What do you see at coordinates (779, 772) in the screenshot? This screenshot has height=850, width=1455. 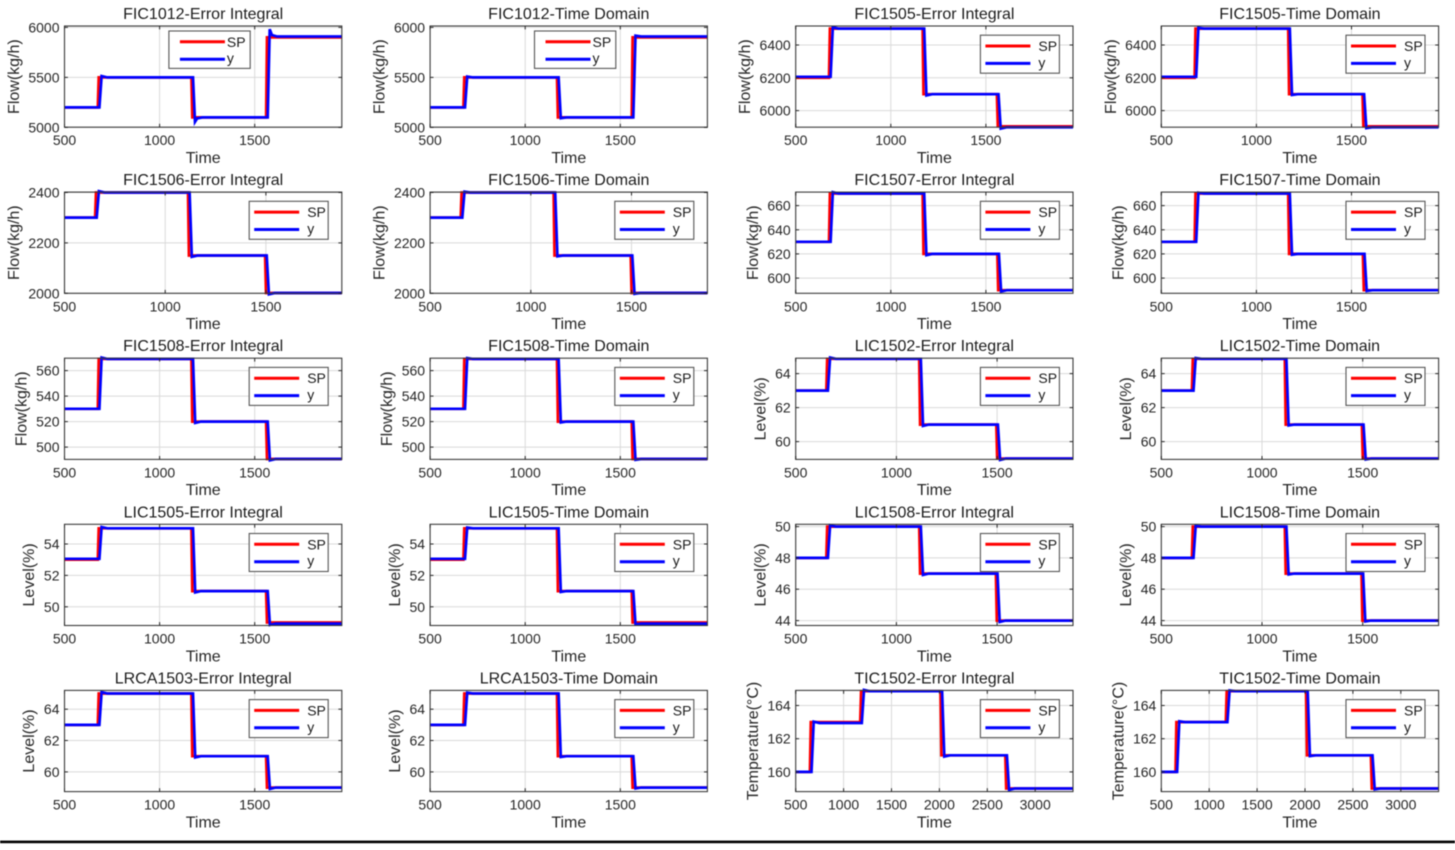 I see `svg-text: 160` at bounding box center [779, 772].